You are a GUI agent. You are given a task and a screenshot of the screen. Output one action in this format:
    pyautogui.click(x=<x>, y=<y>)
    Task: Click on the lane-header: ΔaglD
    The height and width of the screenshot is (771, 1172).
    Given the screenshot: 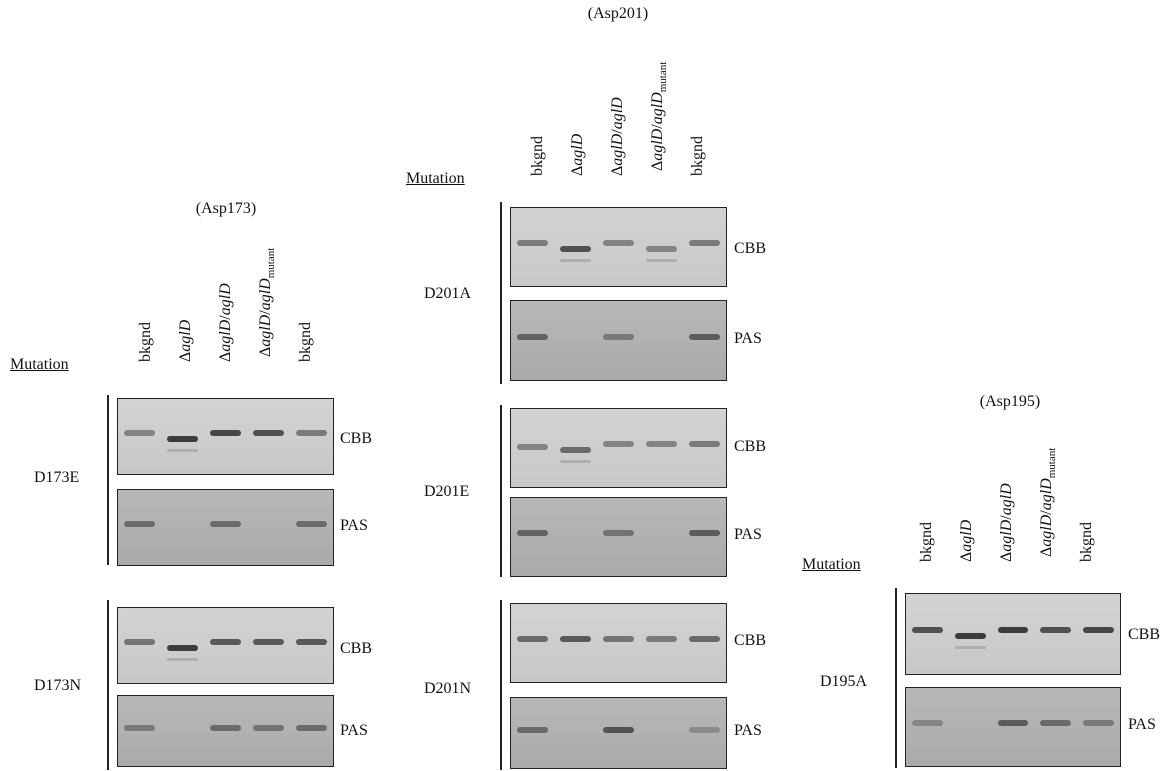 What is the action you would take?
    pyautogui.click(x=578, y=165)
    